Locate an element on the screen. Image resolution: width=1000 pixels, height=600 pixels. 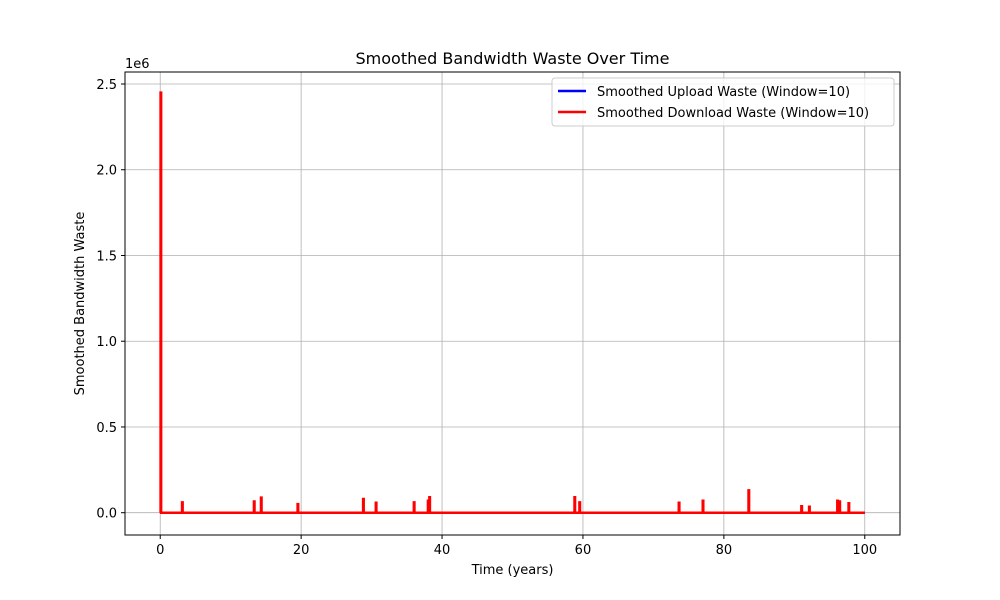
y-tick-label: 0.5 is located at coordinates (106, 428).